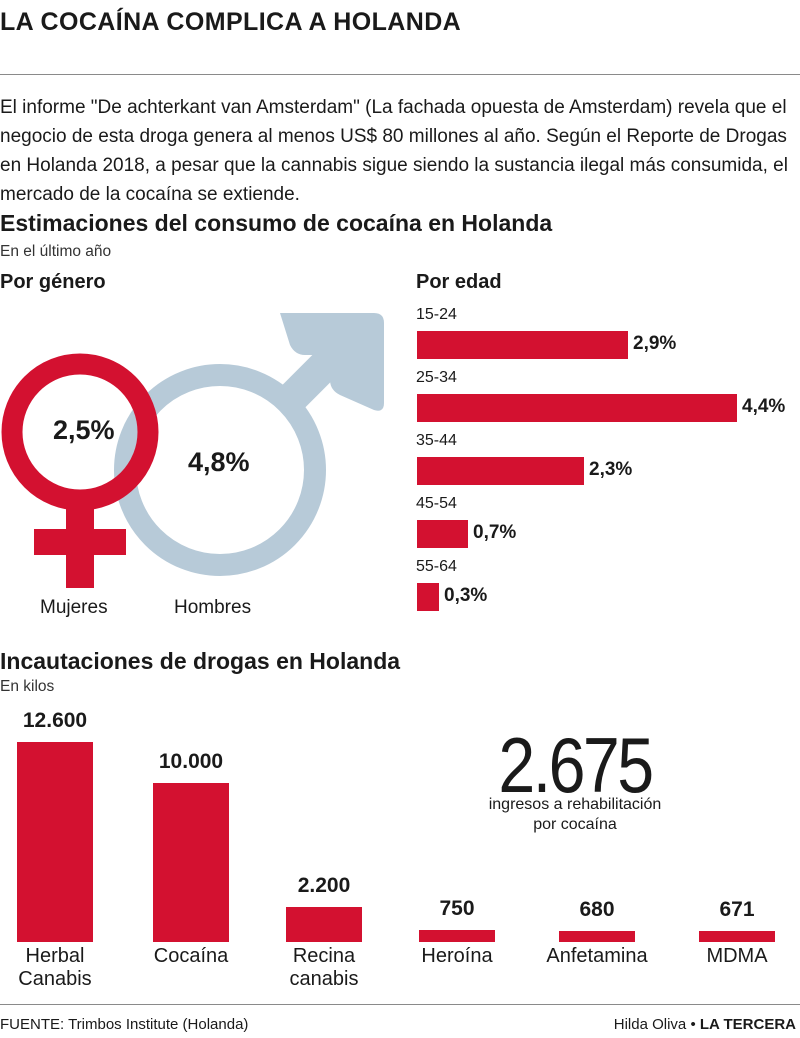 The width and height of the screenshot is (800, 1038). Describe the element at coordinates (597, 956) in the screenshot. I see `seizure-label-anfetamina: Anfetamina` at that location.